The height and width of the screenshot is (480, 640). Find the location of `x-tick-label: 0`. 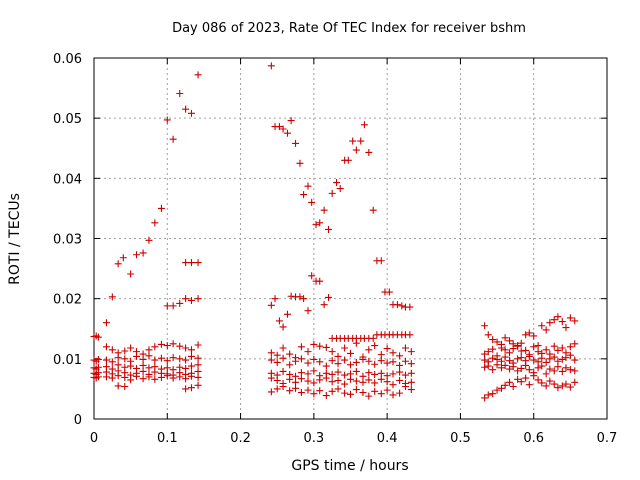

x-tick-label: 0 is located at coordinates (94, 438).